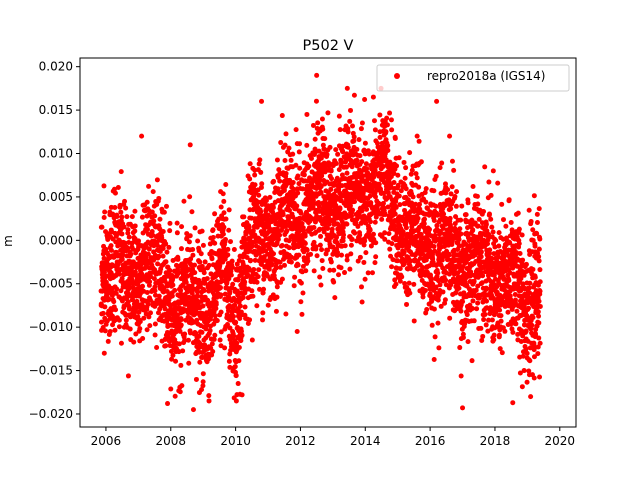  Describe the element at coordinates (365, 441) in the screenshot. I see `x-tick-label: 2014` at that location.